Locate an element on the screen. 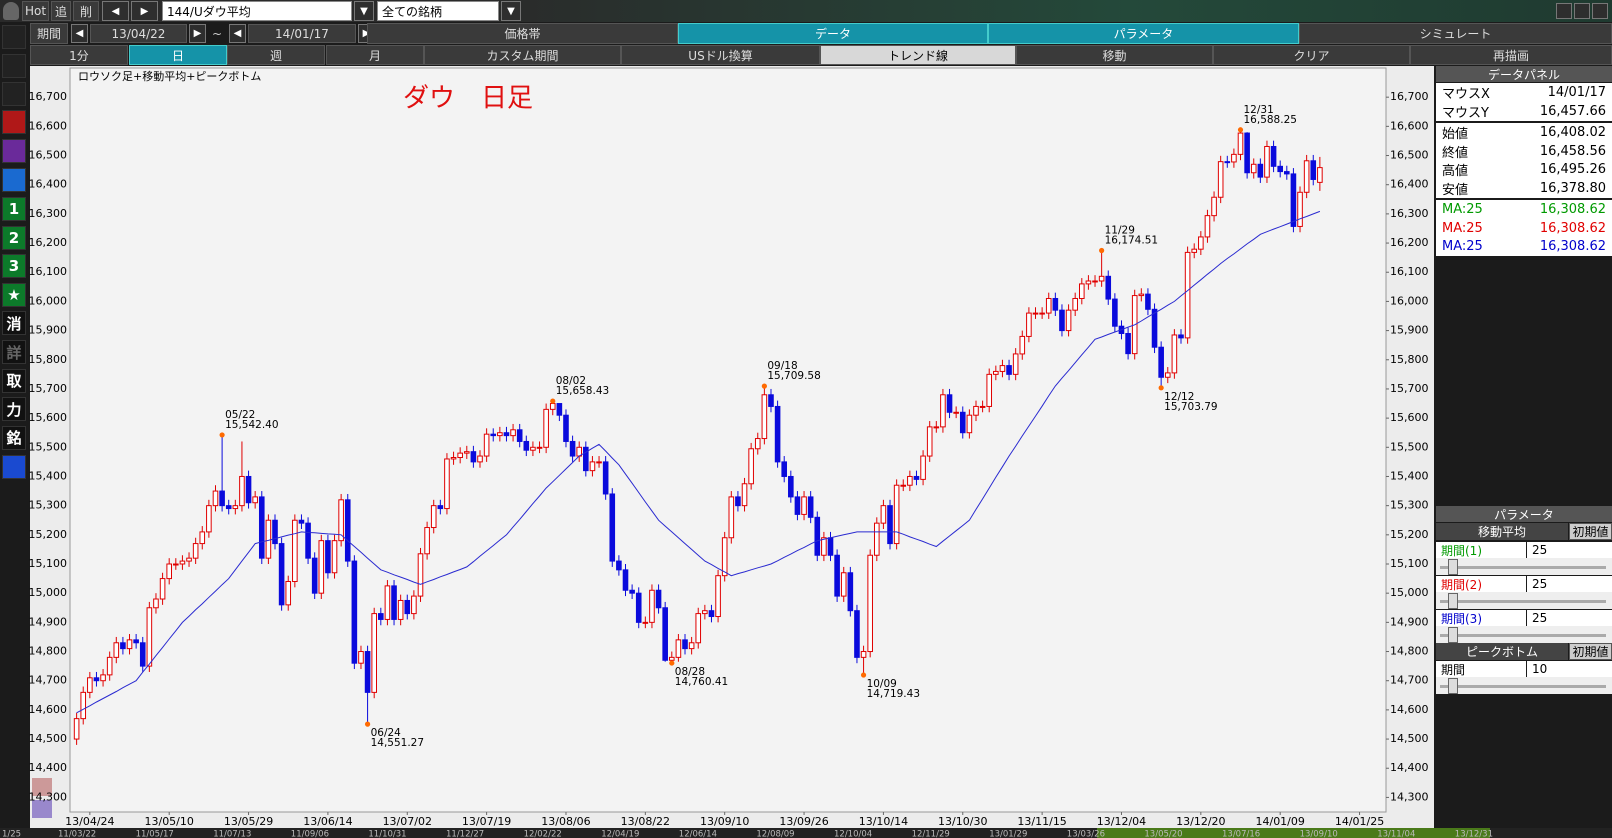 The height and width of the screenshot is (838, 1612). tab: 価格帯 is located at coordinates (522, 33).